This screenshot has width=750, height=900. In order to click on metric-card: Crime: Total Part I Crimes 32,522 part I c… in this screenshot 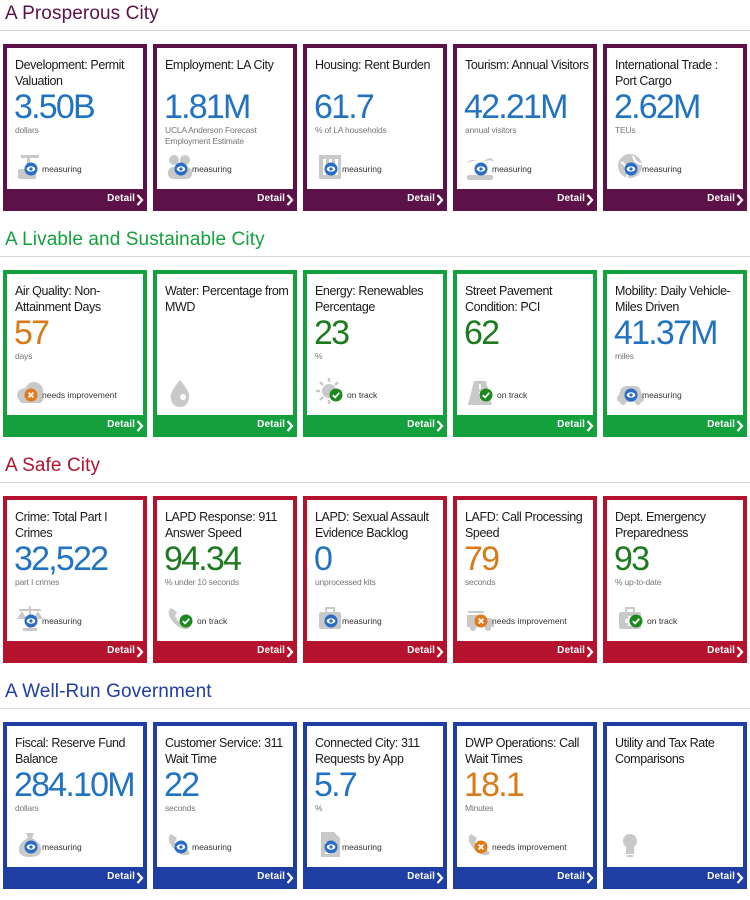, I will do `click(75, 579)`.